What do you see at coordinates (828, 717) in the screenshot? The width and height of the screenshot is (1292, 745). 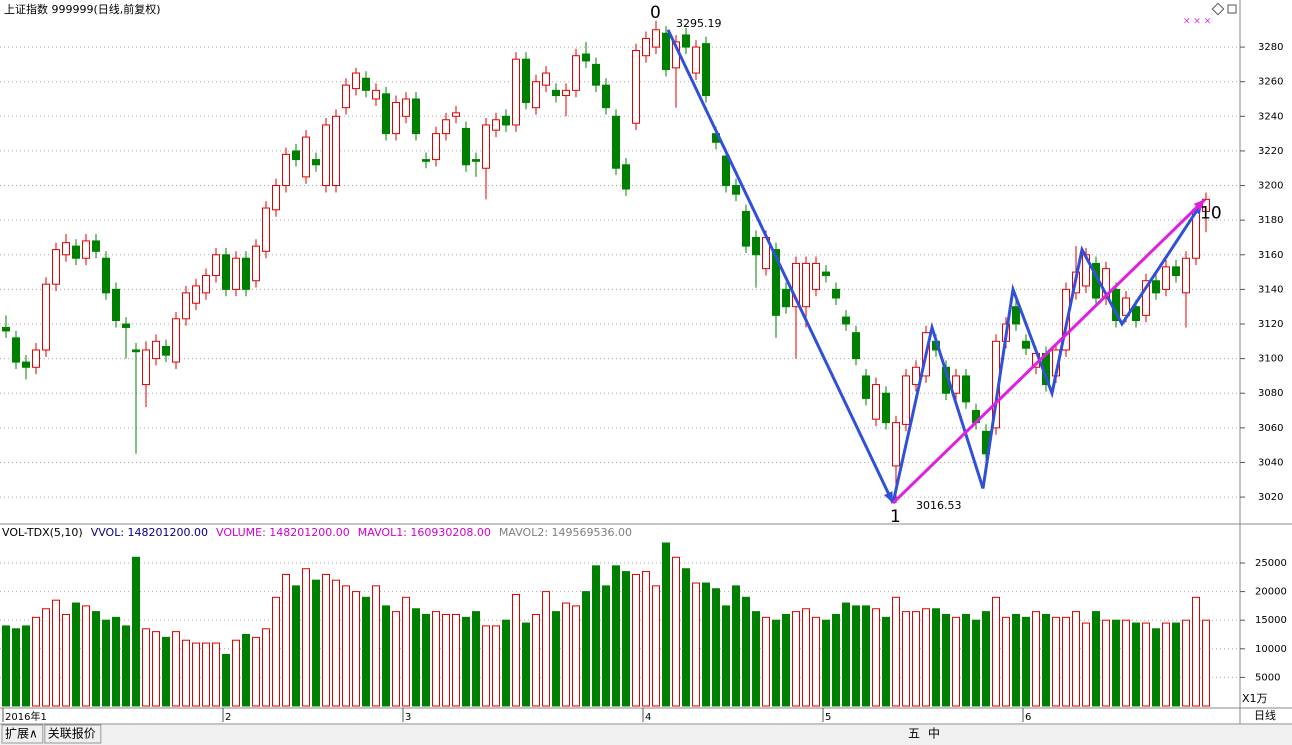 I see `x-tick-label: 5` at bounding box center [828, 717].